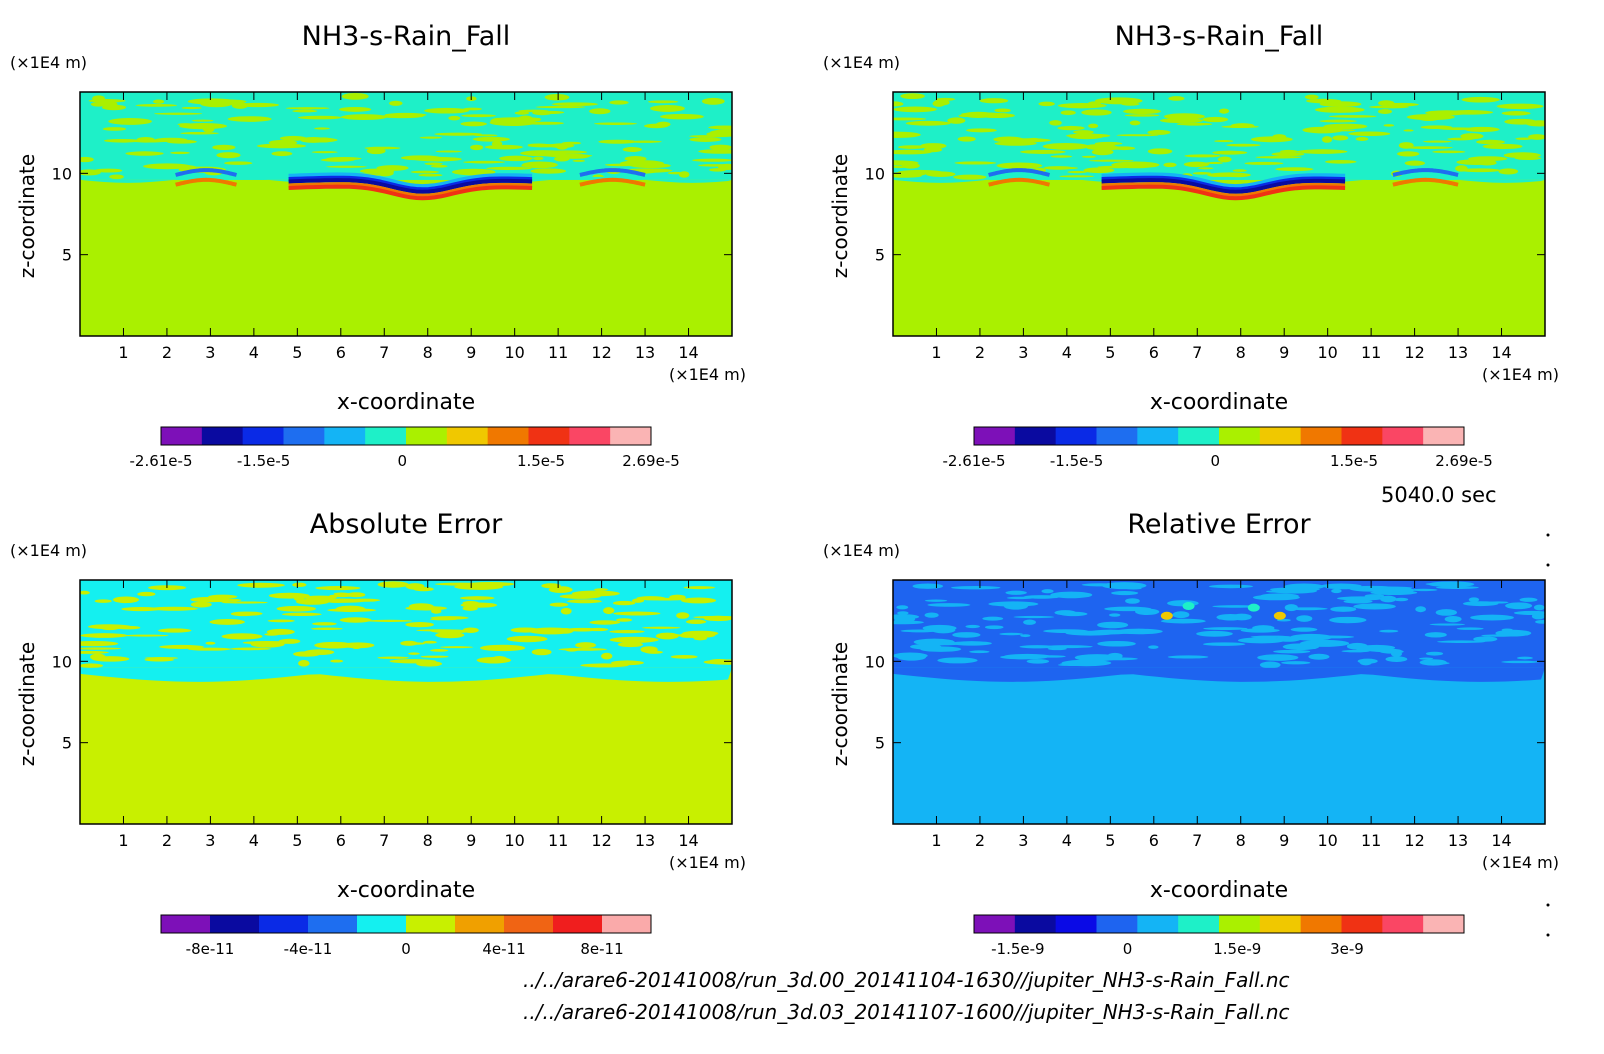  Describe the element at coordinates (503, 949) in the screenshot. I see `colorbar-tick-label: 4e-11` at that location.